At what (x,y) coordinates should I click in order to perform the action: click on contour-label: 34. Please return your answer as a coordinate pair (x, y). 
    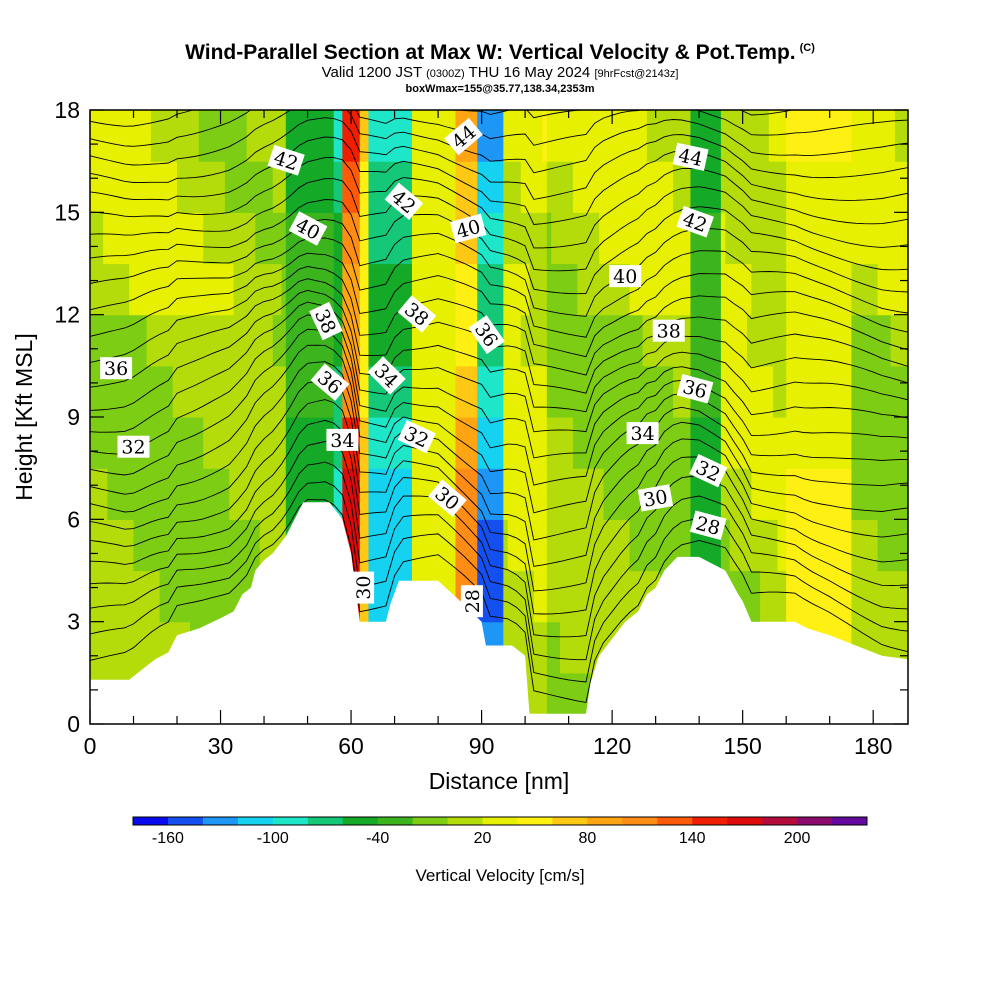
    Looking at the image, I should click on (342, 440).